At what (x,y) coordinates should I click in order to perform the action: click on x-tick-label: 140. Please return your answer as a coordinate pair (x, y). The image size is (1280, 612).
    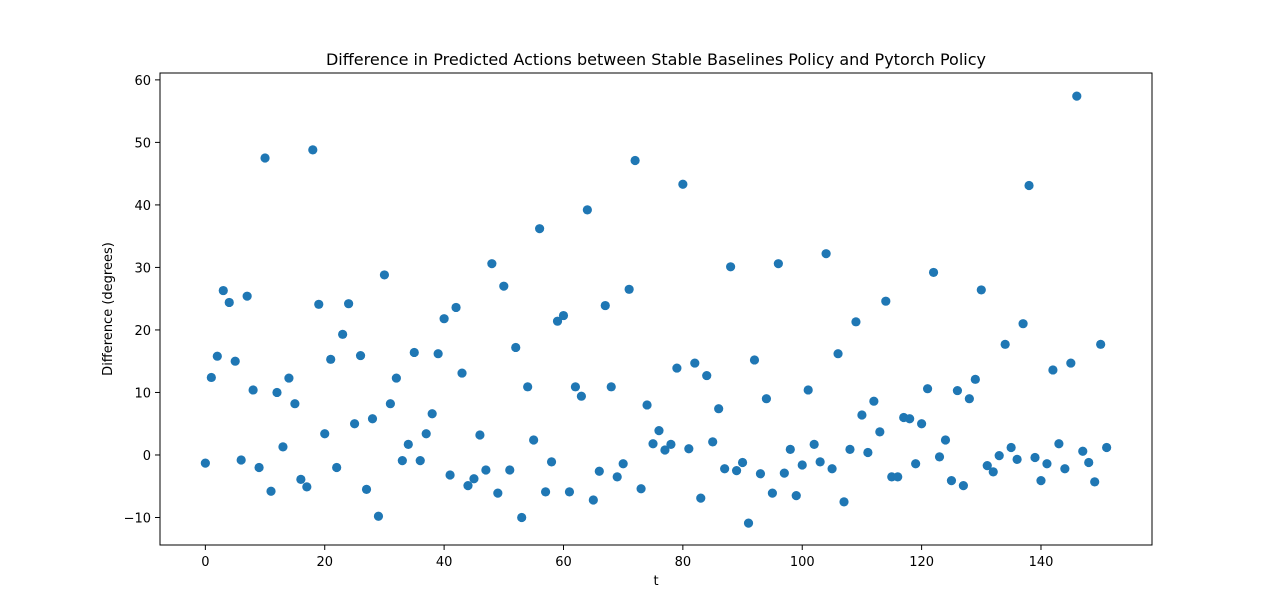
    Looking at the image, I should click on (1041, 562).